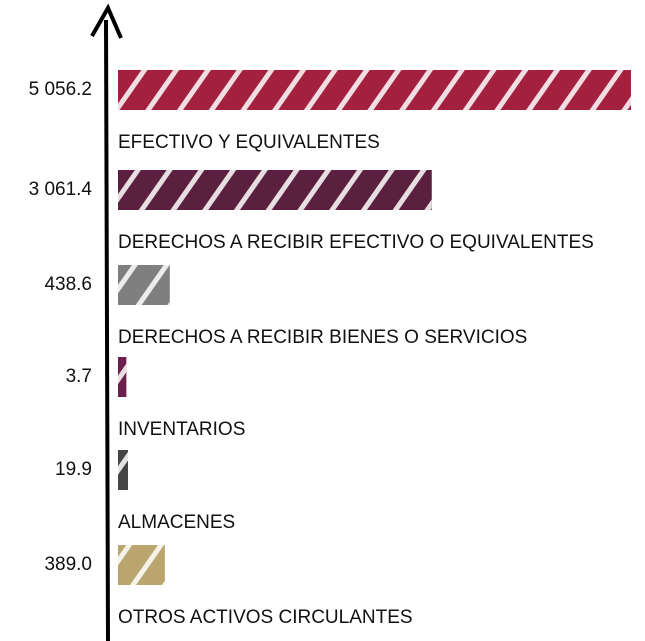 This screenshot has width=645, height=641. Describe the element at coordinates (60, 89) in the screenshot. I see `value-label: 5 056.2` at that location.